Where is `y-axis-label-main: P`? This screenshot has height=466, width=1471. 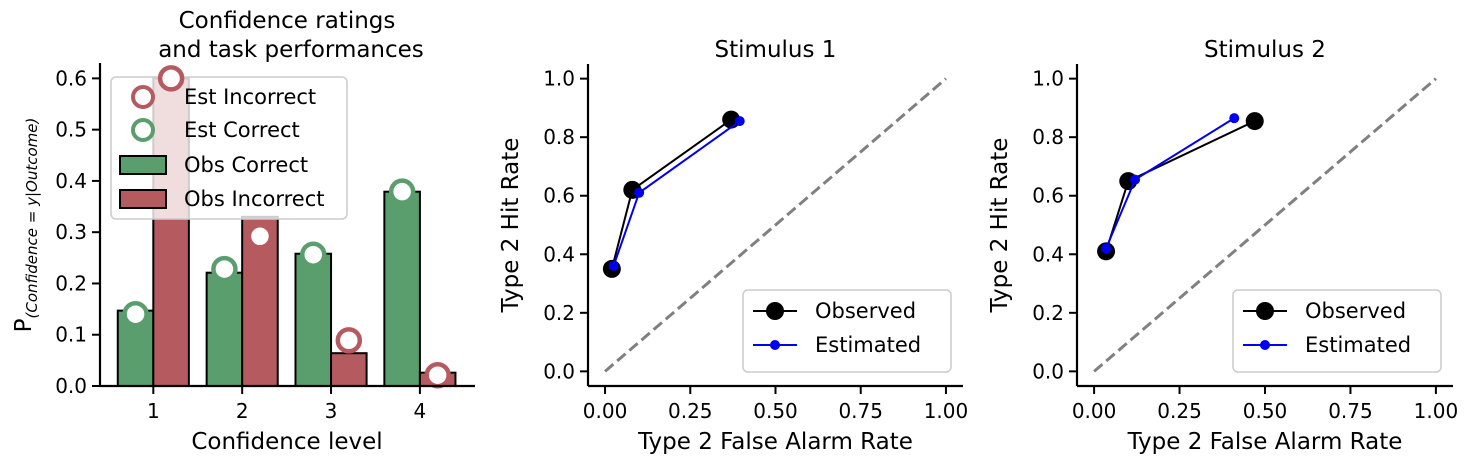
y-axis-label-main: P is located at coordinates (24, 325).